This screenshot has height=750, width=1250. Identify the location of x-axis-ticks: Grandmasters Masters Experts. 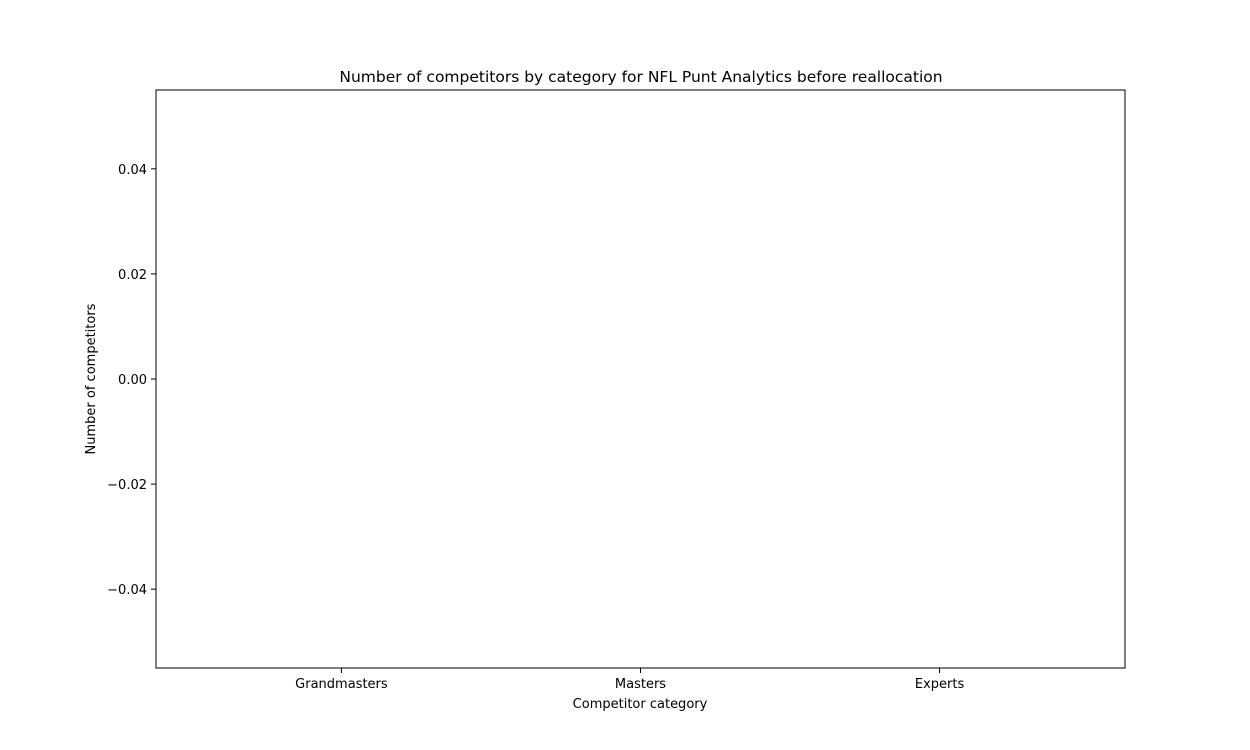
(629, 680).